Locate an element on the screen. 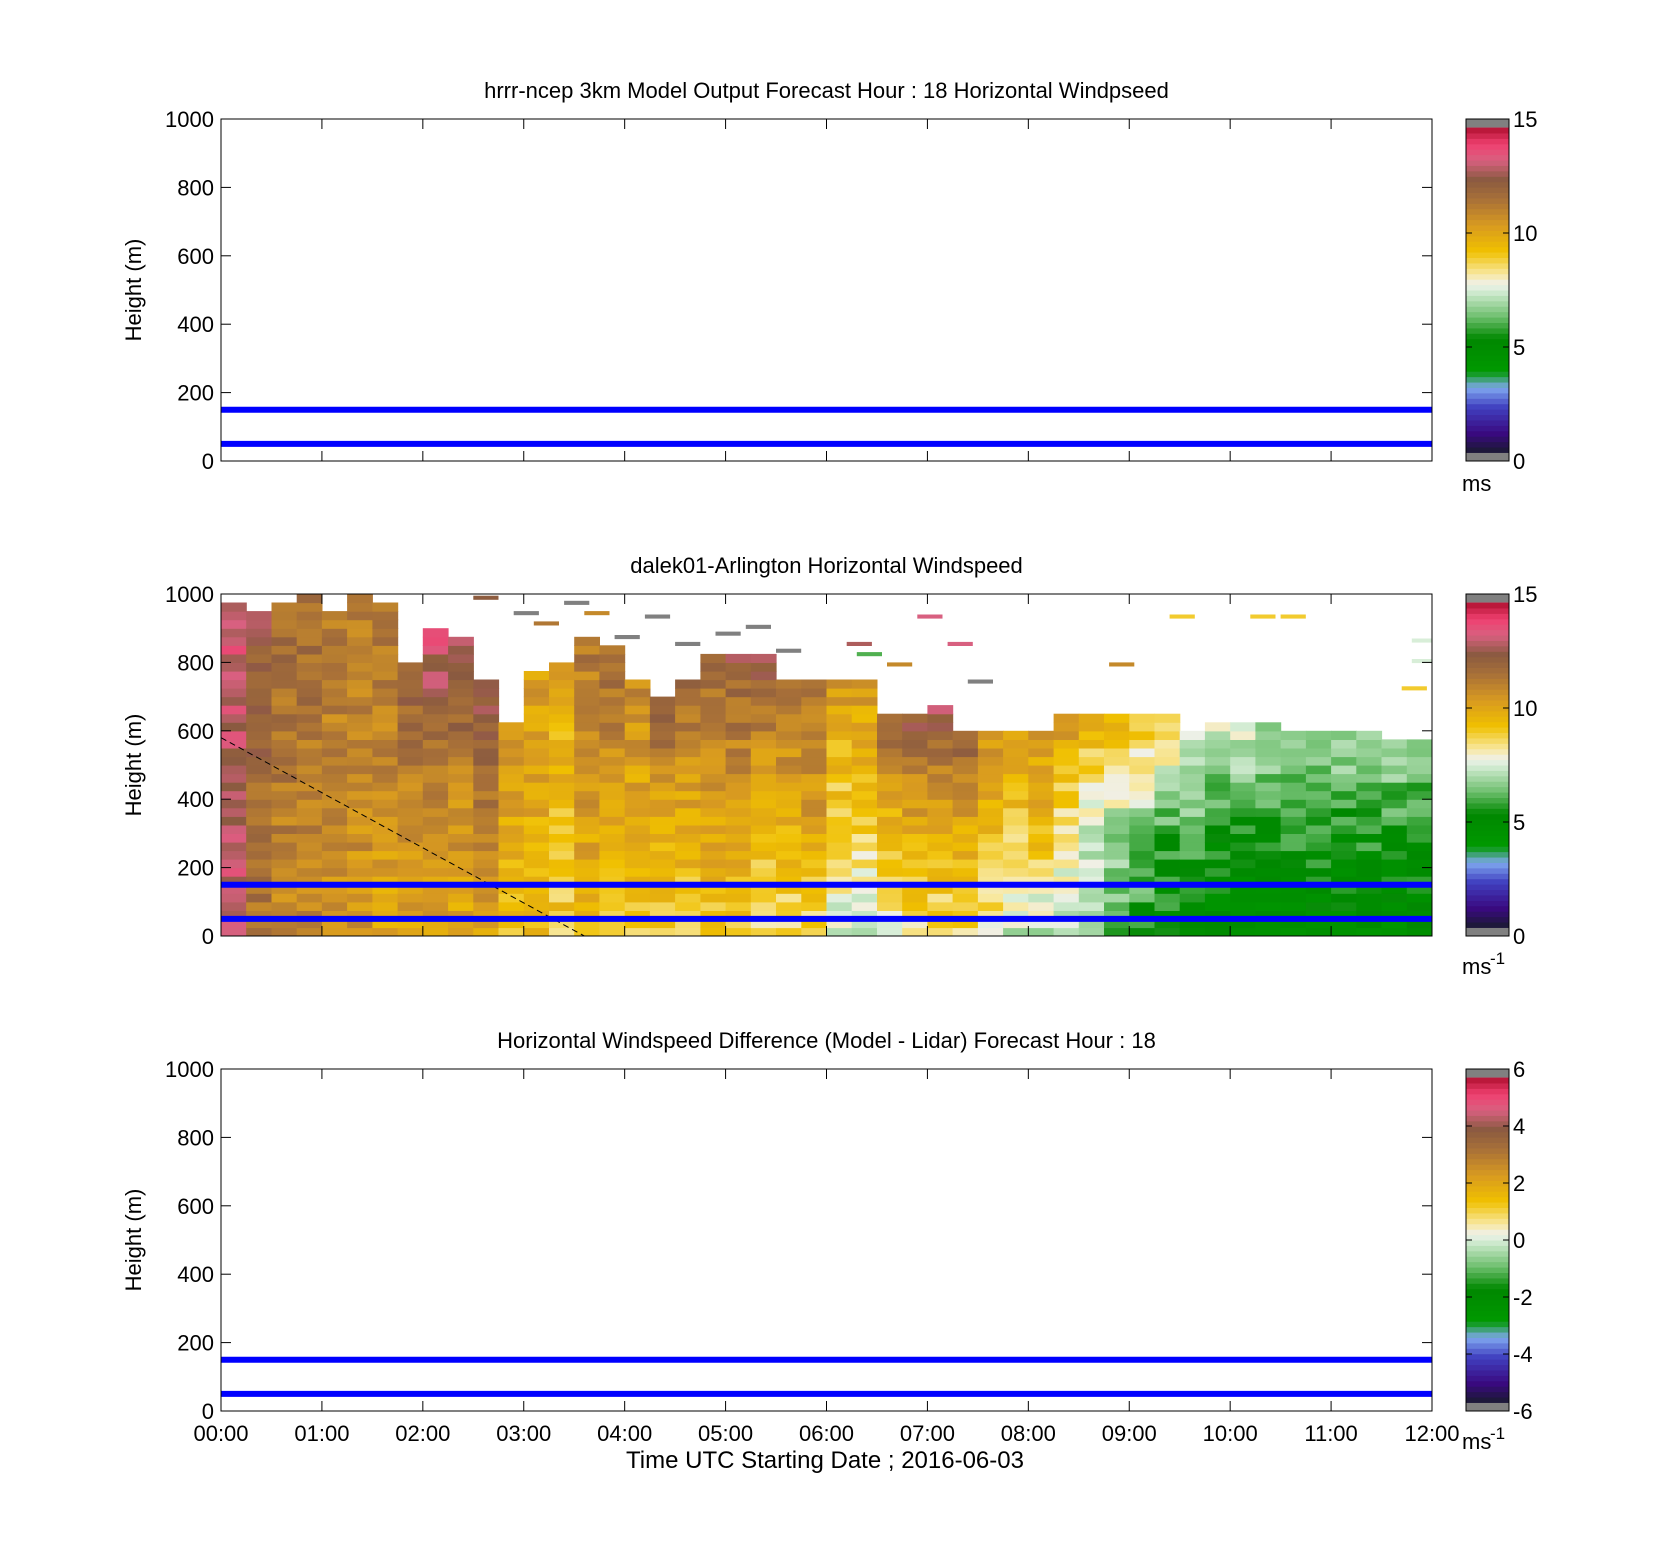 The image size is (1680, 1561). colorbar-tick-label: -2 is located at coordinates (1523, 1297).